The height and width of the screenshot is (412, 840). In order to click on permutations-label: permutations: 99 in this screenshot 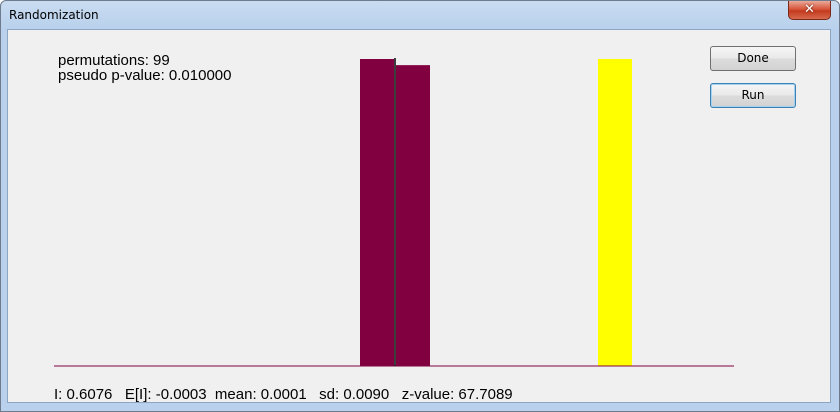, I will do `click(114, 60)`.